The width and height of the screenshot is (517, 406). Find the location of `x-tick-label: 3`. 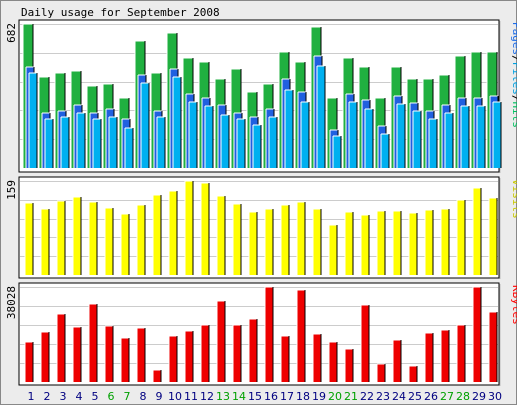

x-tick-label: 3 is located at coordinates (63, 396).